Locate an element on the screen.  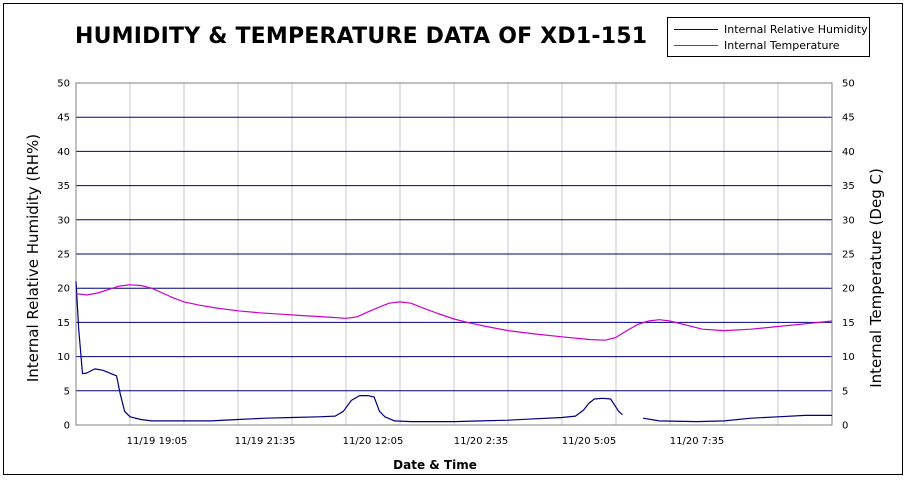
y-tick-label-right: 5 is located at coordinates (845, 391).